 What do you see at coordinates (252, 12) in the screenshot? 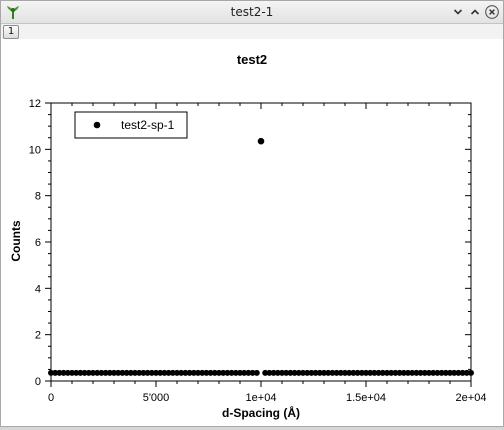
I see `title-bar: test2-1` at bounding box center [252, 12].